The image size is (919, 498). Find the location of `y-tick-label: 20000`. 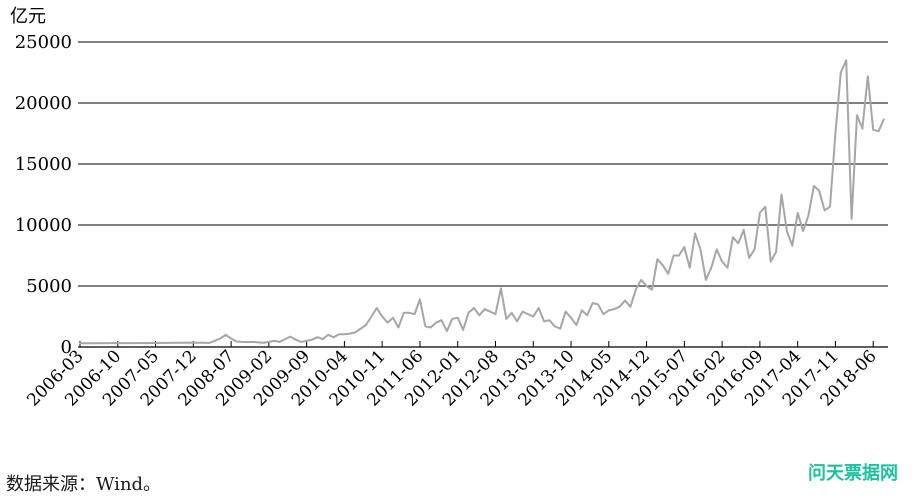

y-tick-label: 20000 is located at coordinates (43, 103).